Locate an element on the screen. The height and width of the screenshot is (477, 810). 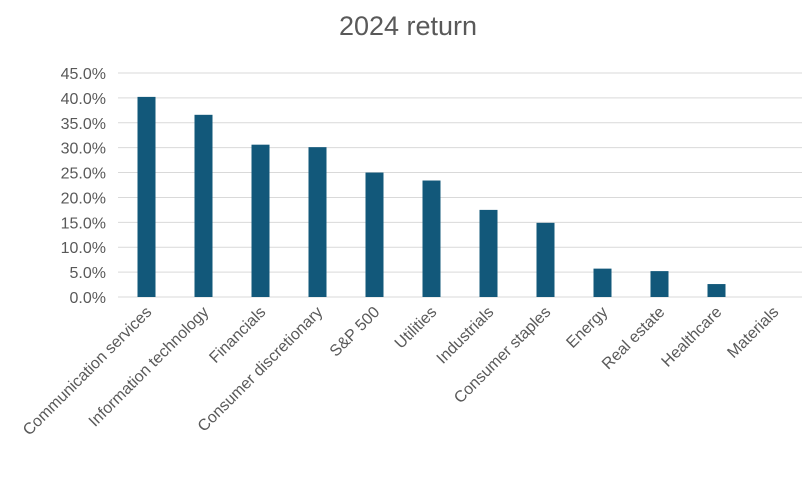
y-tick-label: 40.0% is located at coordinates (83, 99).